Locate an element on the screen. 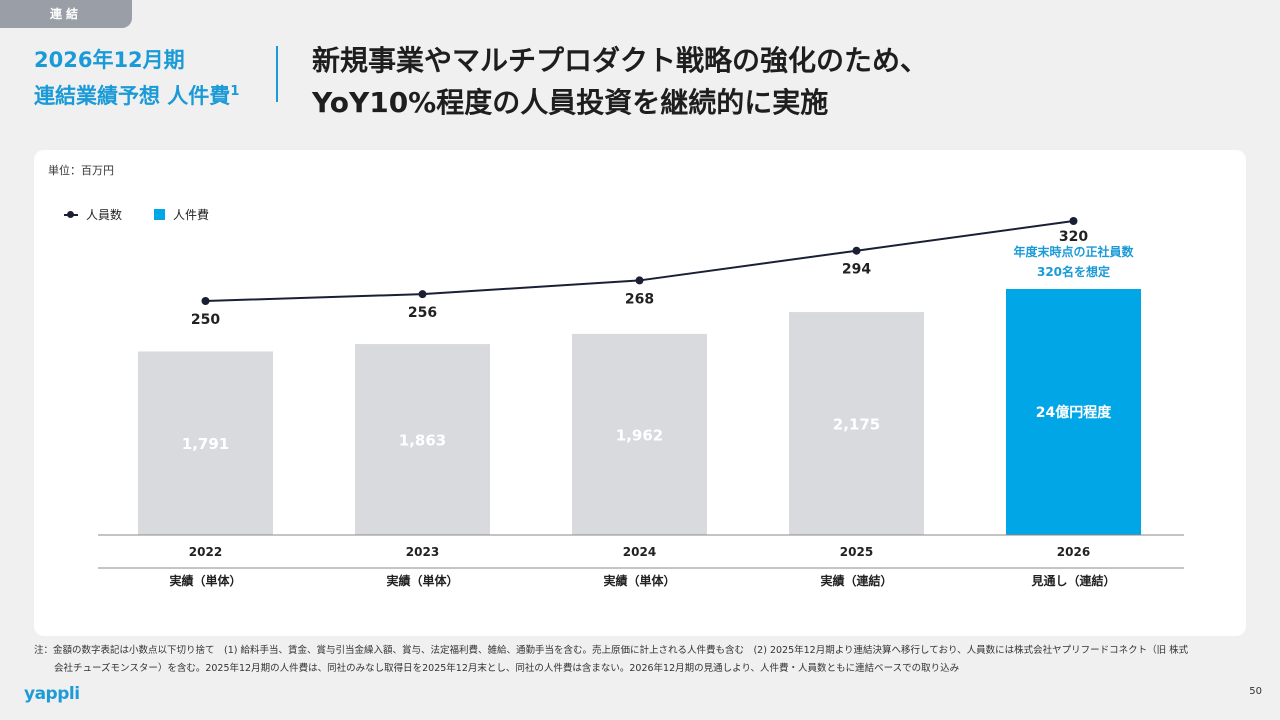 The width and height of the screenshot is (1280, 720). line-marker-icon is located at coordinates (71, 214).